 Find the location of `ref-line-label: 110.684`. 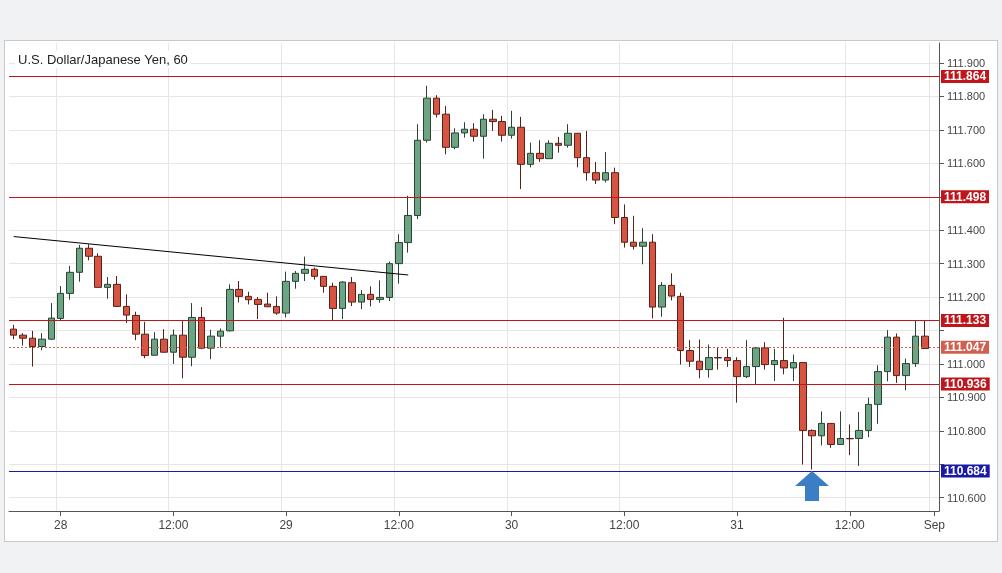

ref-line-label: 110.684 is located at coordinates (966, 470).